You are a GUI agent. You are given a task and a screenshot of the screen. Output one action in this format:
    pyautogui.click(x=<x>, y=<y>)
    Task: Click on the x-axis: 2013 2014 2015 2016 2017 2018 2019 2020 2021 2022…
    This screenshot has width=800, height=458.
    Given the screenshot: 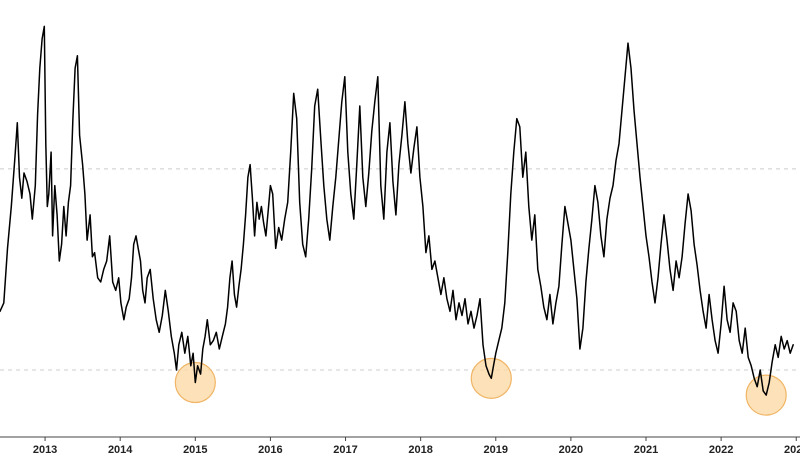 What is the action you would take?
    pyautogui.click(x=400, y=446)
    